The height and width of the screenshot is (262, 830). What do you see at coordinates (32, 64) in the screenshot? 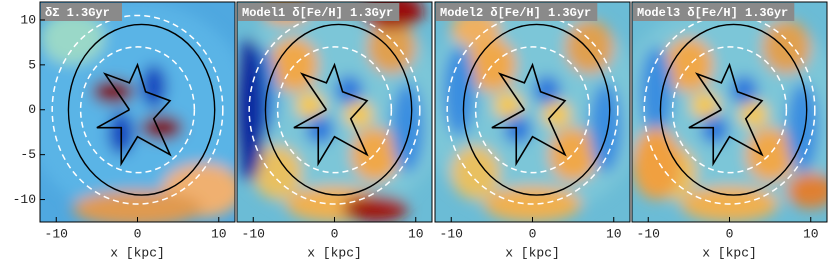
I see `y-tick-label: 5` at bounding box center [32, 64].